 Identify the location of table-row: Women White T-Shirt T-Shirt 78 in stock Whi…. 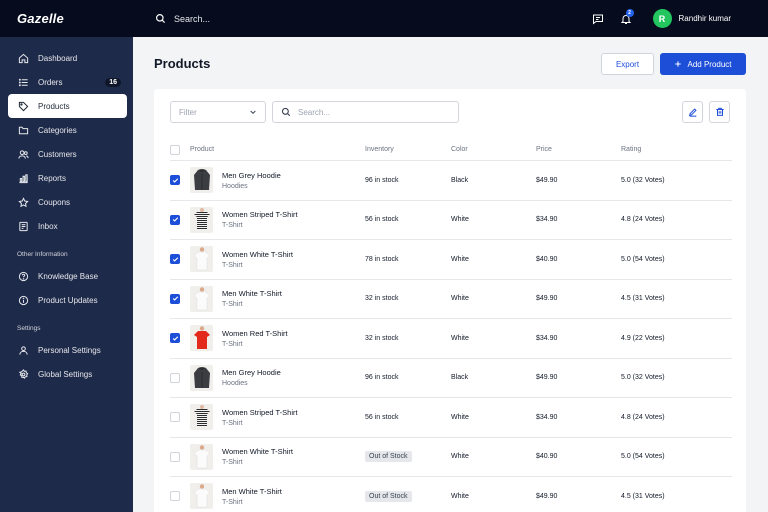
(451, 260).